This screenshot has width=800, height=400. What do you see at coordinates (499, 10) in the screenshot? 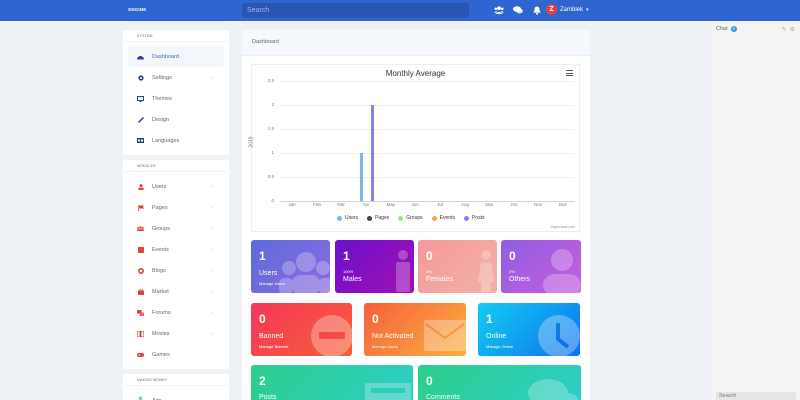
I see `friends-icon` at bounding box center [499, 10].